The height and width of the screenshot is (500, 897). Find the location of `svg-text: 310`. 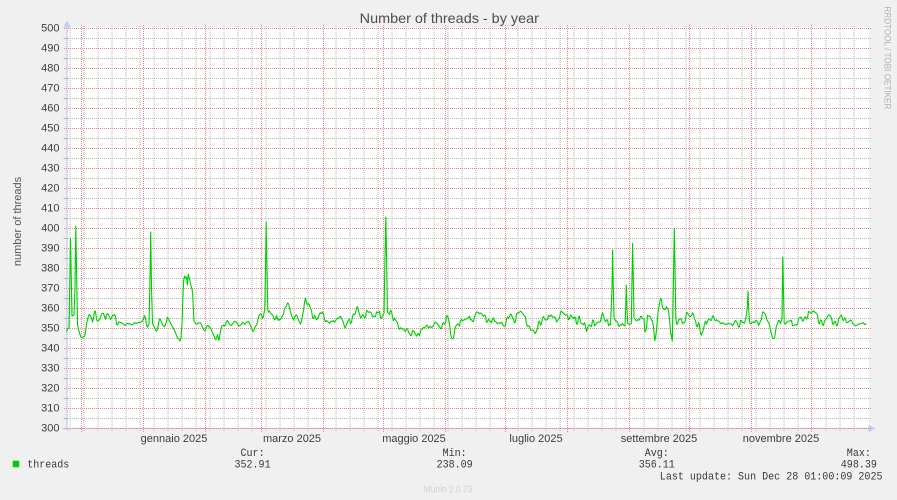

svg-text: 310 is located at coordinates (50, 409).